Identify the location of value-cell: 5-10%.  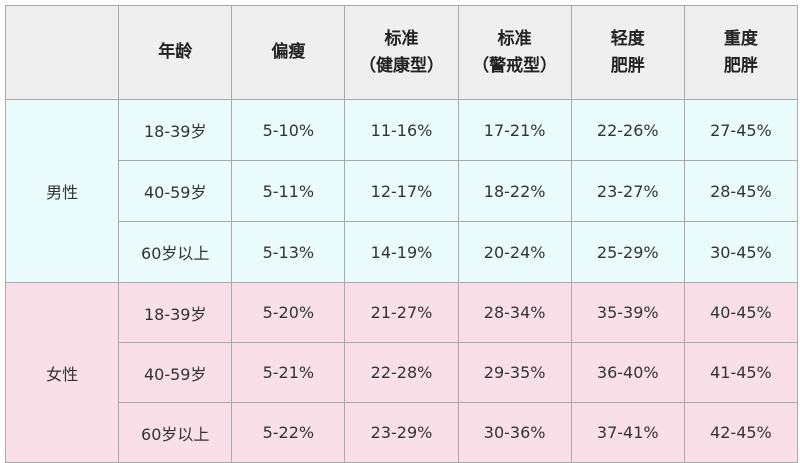
(288, 130).